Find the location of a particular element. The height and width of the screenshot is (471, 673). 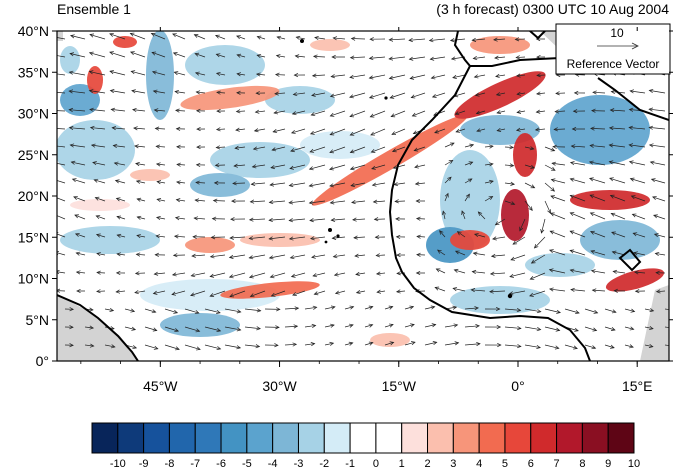

colorbar-label: -10 is located at coordinates (118, 464).